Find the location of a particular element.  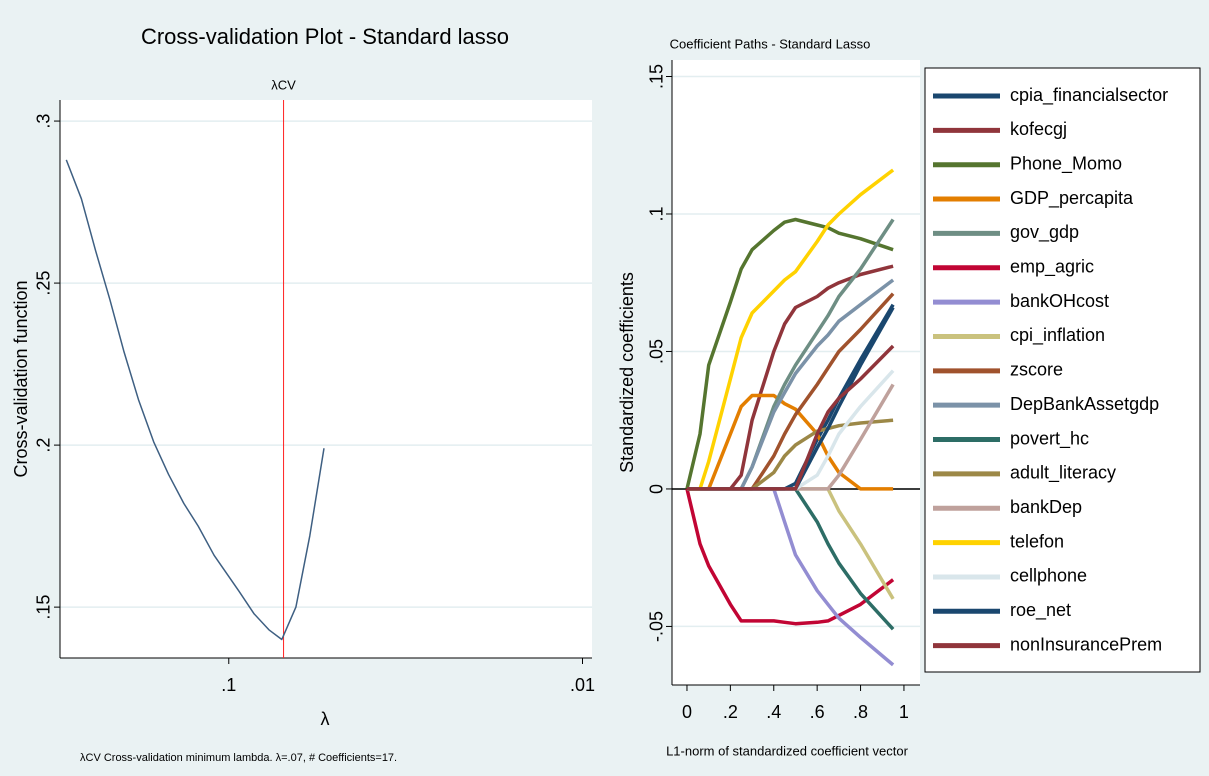

reference-label: λCV is located at coordinates (283, 84).